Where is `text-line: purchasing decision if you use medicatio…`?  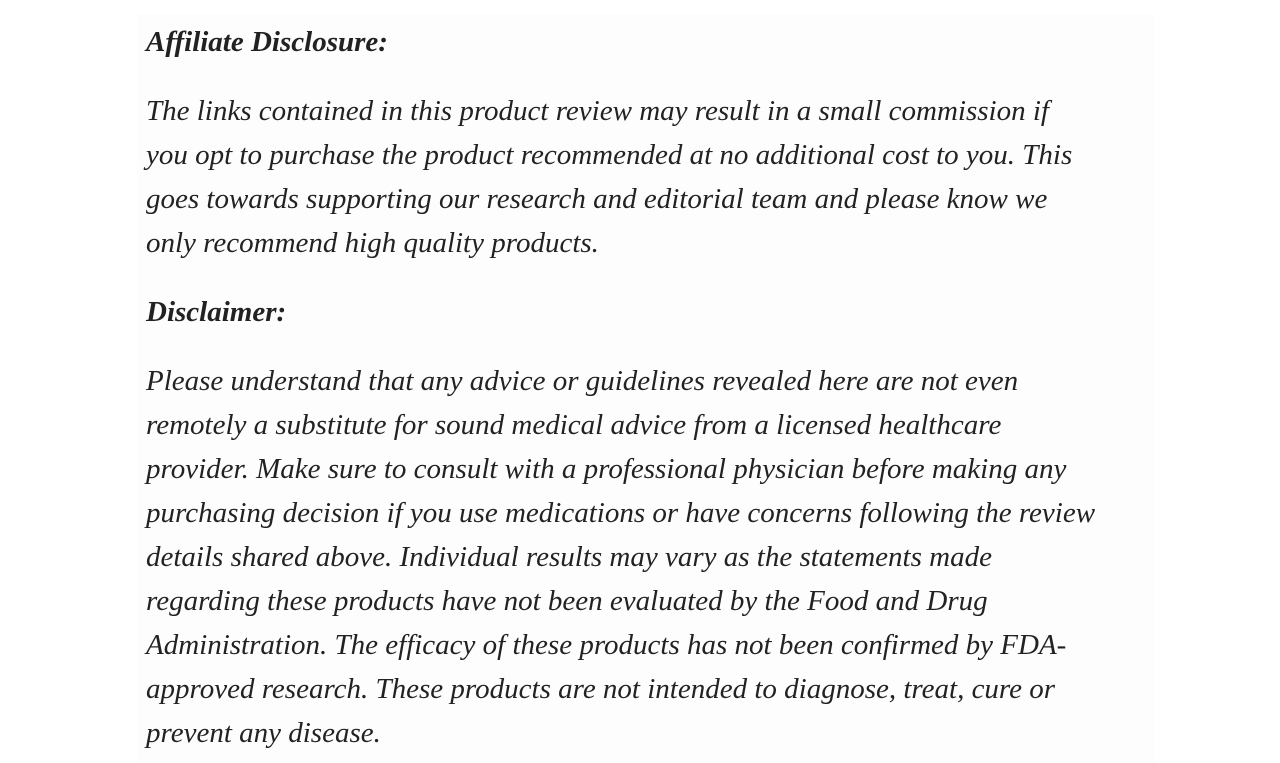 text-line: purchasing decision if you use medicatio… is located at coordinates (621, 513).